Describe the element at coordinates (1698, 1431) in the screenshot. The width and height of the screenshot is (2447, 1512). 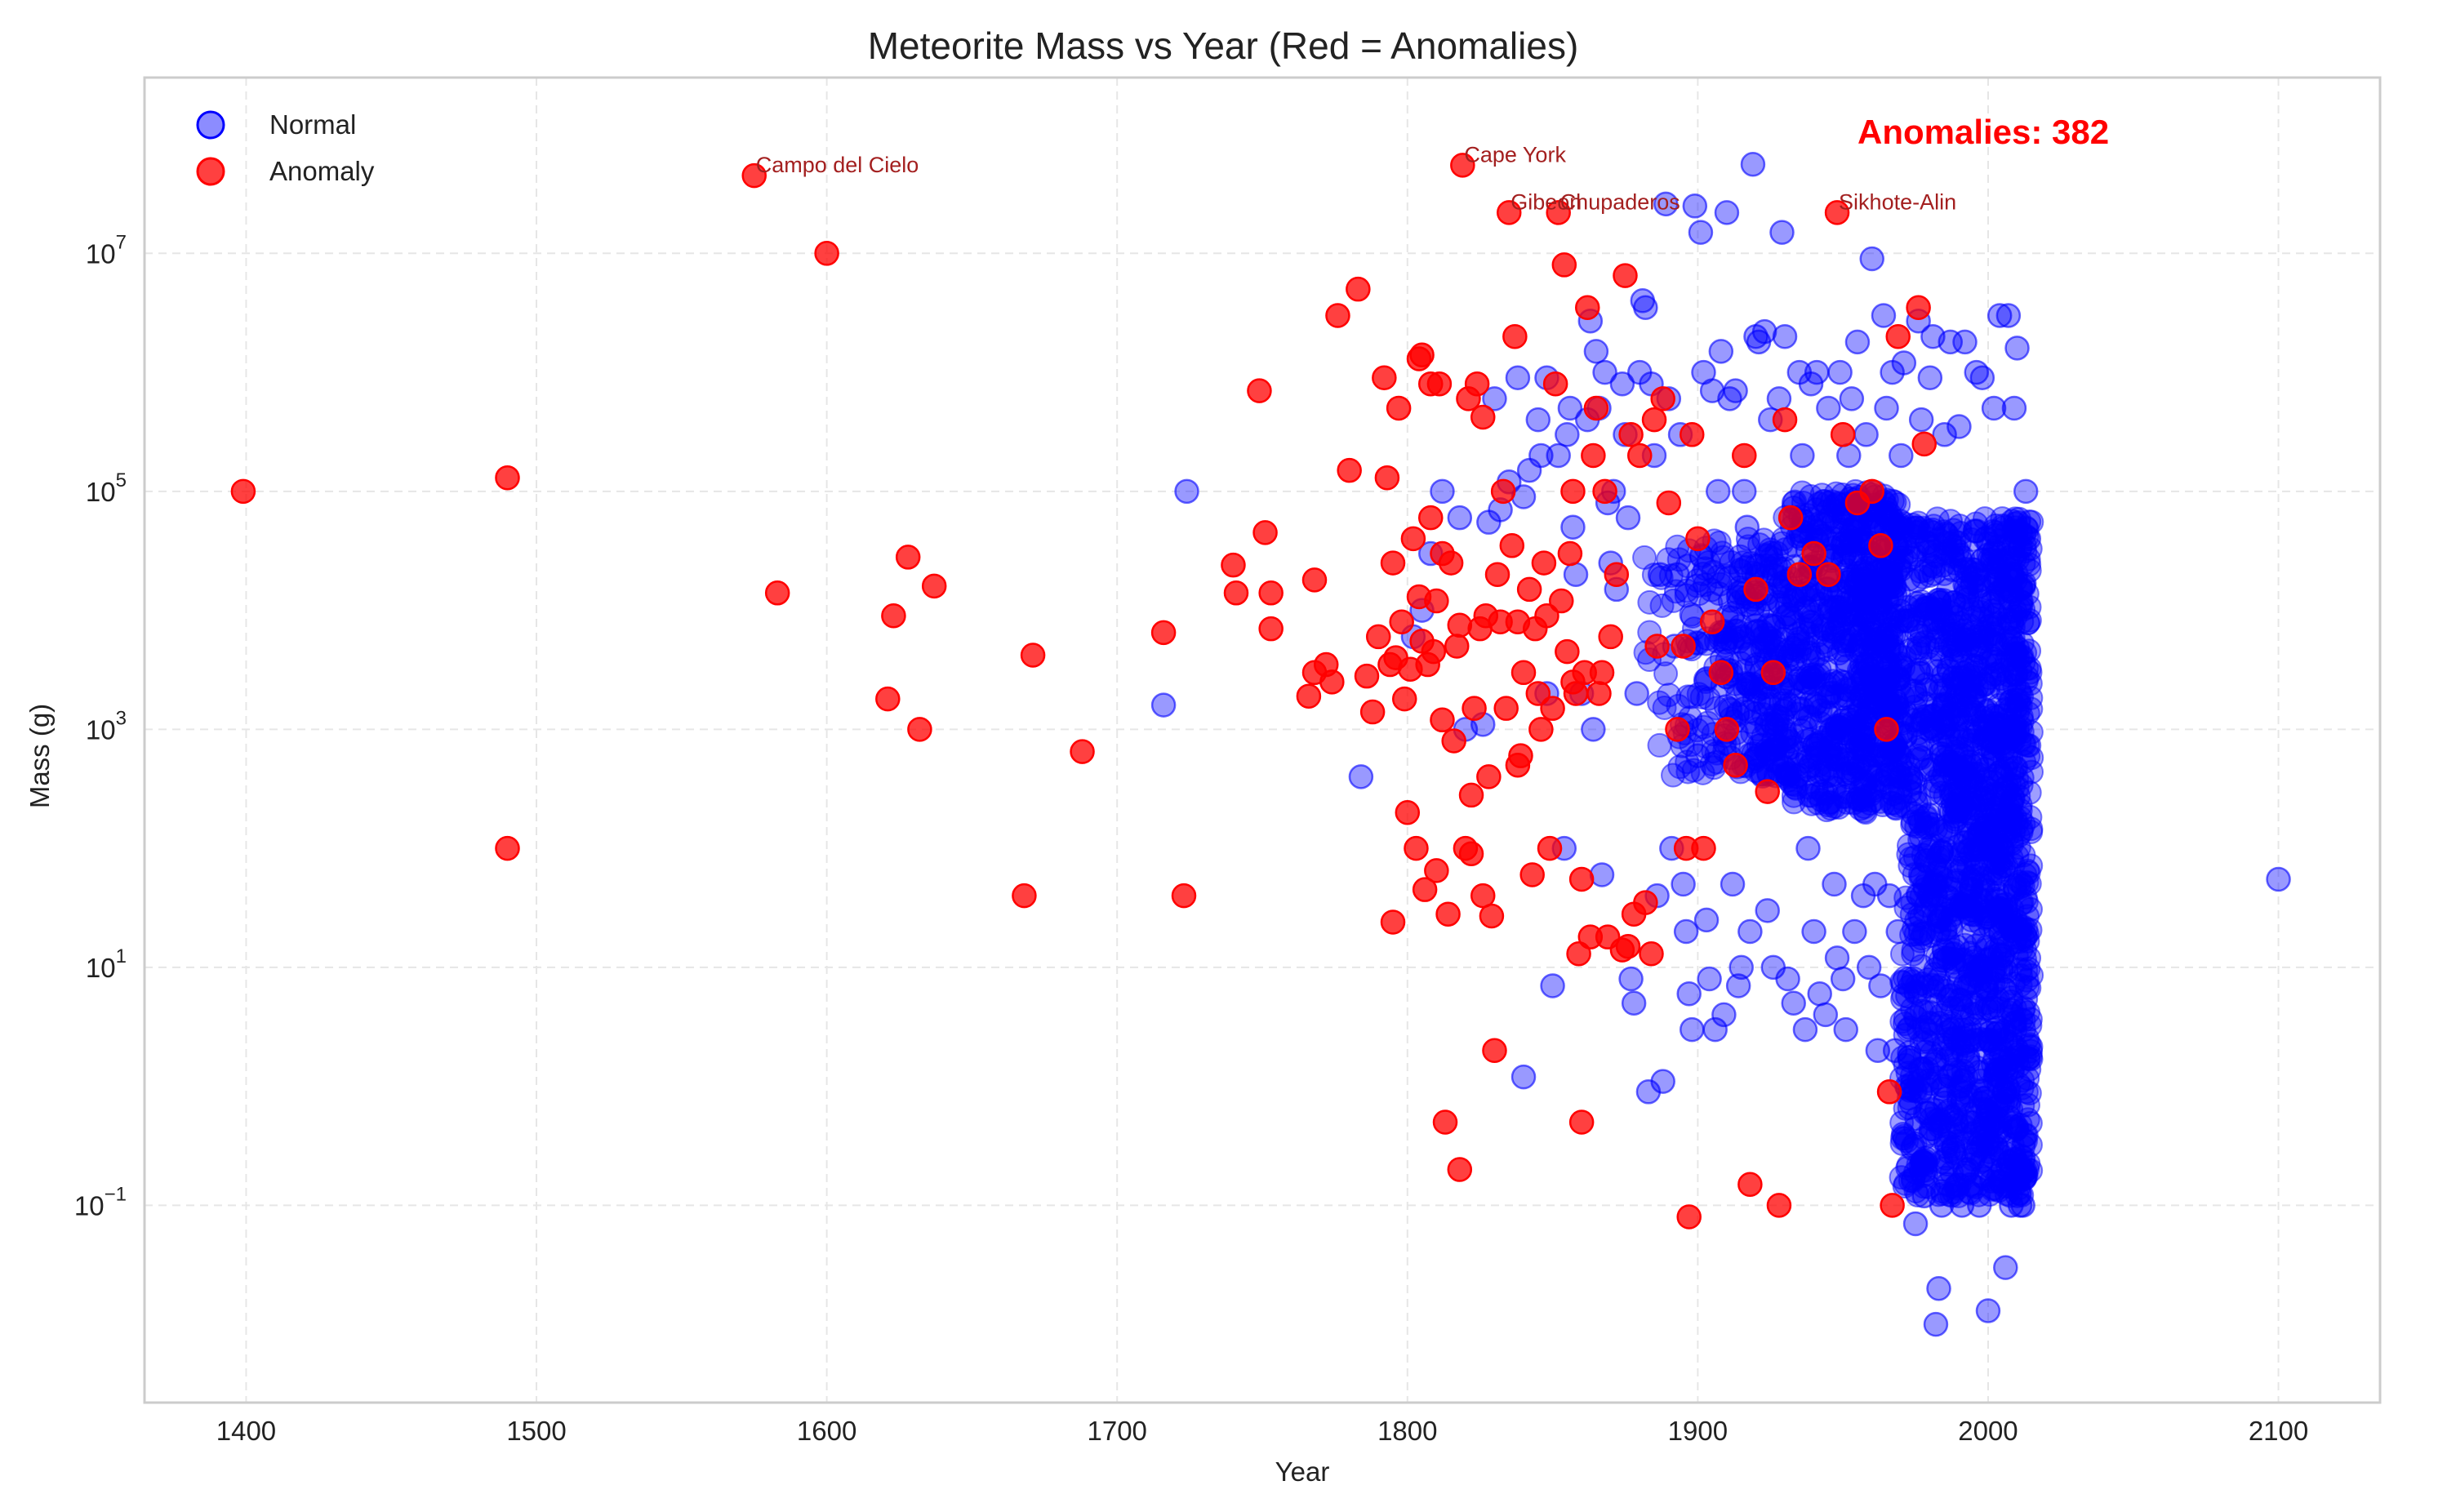
I see `x-tick-label: 1900` at that location.